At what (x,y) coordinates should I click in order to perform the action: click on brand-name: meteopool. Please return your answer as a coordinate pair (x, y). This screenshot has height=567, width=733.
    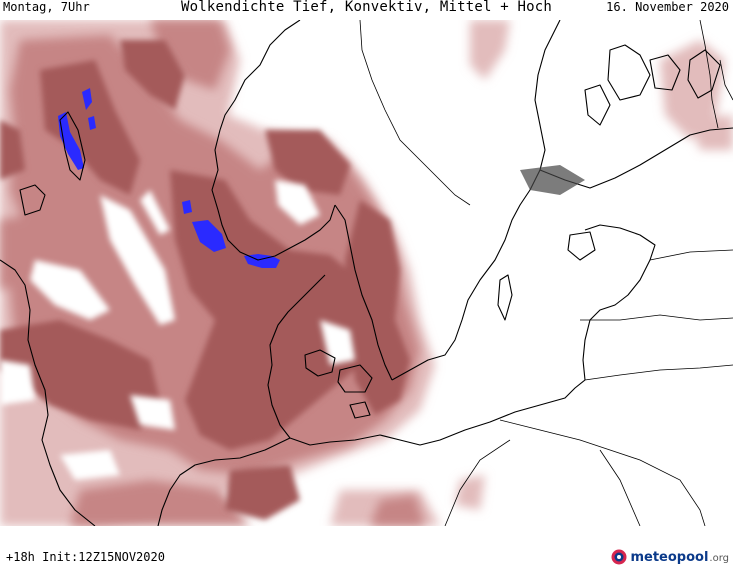
    Looking at the image, I should click on (669, 557).